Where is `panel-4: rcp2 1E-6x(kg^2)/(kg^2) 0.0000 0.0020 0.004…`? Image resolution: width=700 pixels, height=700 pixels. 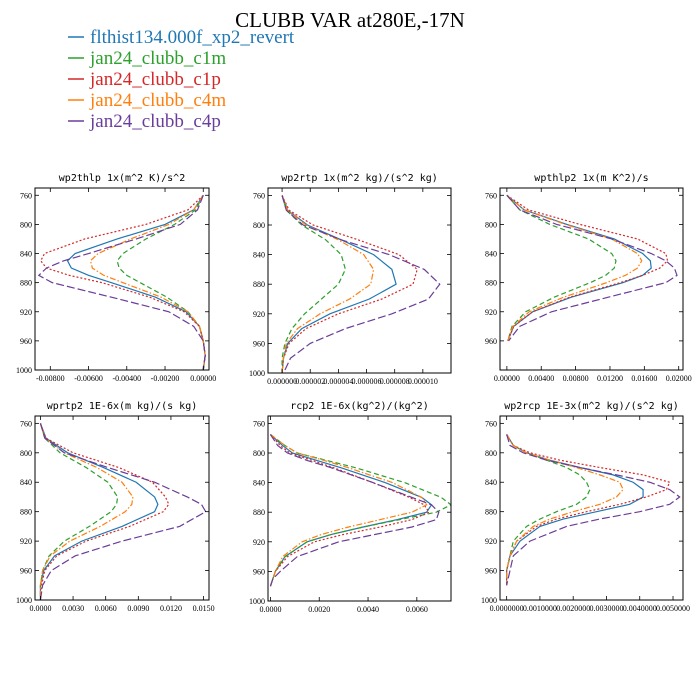 panel-4: rcp2 1E-6x(kg^2)/(kg^2) 0.0000 0.0020 0.004… is located at coordinates (350, 507).